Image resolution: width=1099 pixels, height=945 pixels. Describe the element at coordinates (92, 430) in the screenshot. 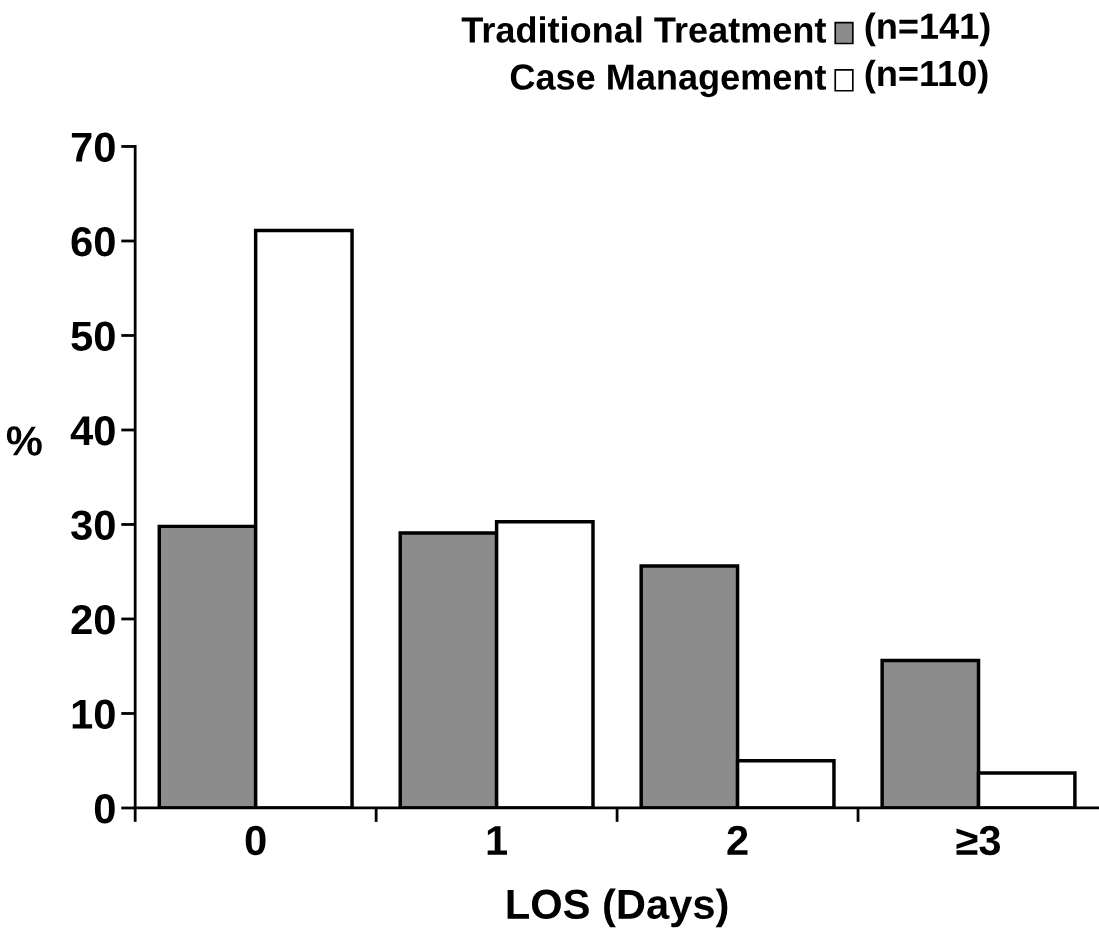

I see `y-tick-label: 40` at that location.